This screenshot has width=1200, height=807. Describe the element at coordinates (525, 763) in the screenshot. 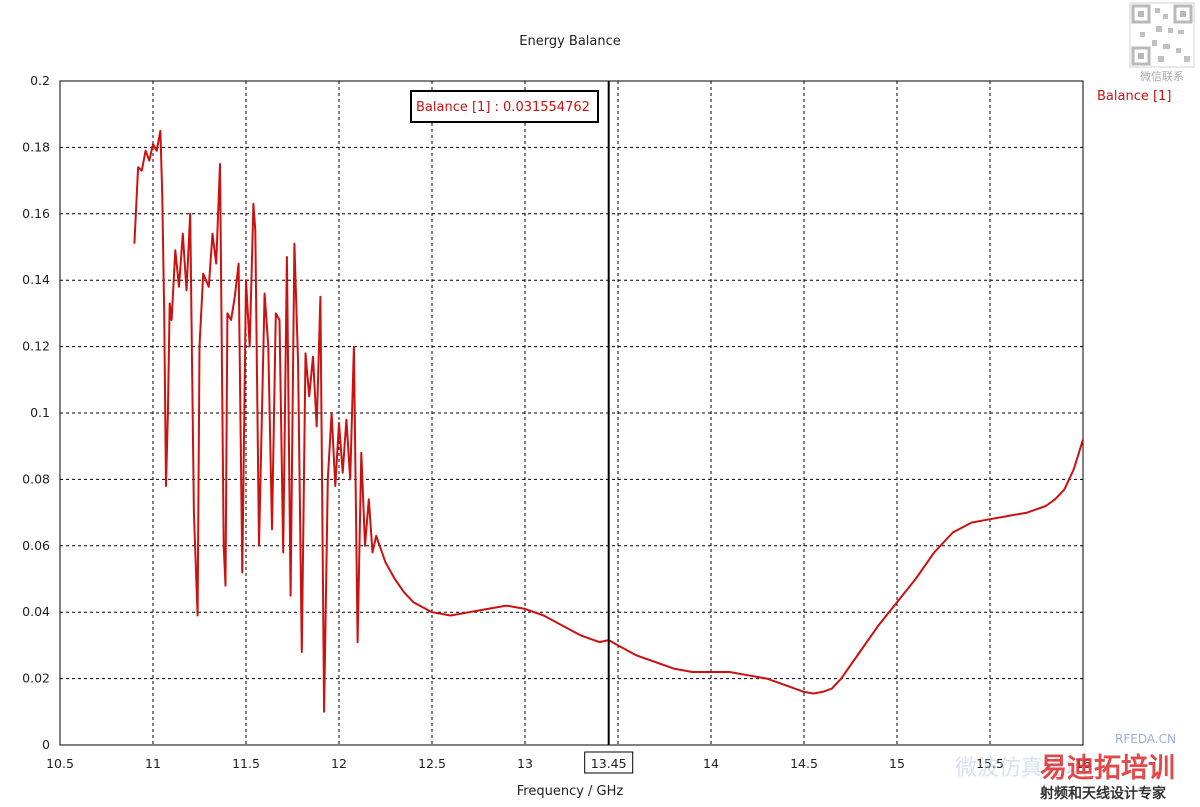

I see `x-tick-label: 13` at that location.